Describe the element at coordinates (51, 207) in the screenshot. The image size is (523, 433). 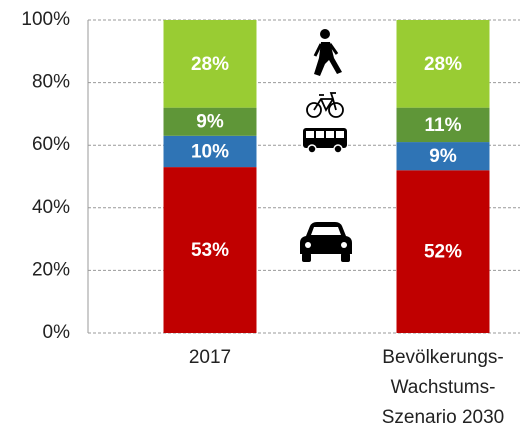
I see `y-tick-label: 40%` at that location.